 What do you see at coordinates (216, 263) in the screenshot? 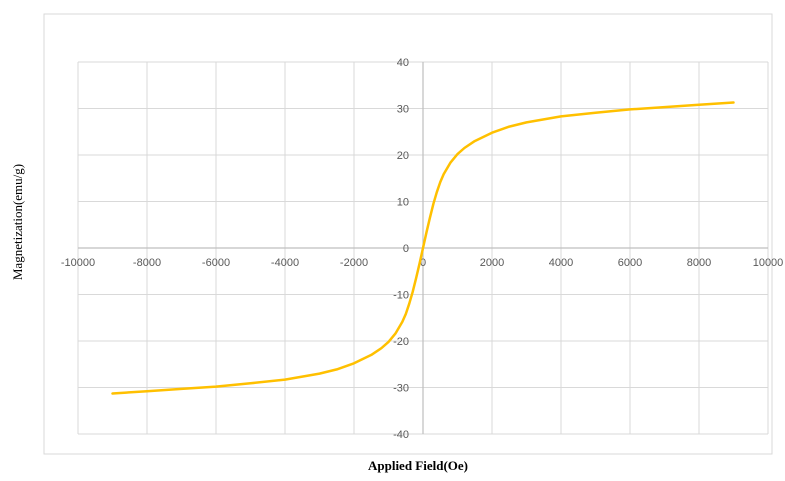
I see `x-tick-label: -6000` at bounding box center [216, 263].